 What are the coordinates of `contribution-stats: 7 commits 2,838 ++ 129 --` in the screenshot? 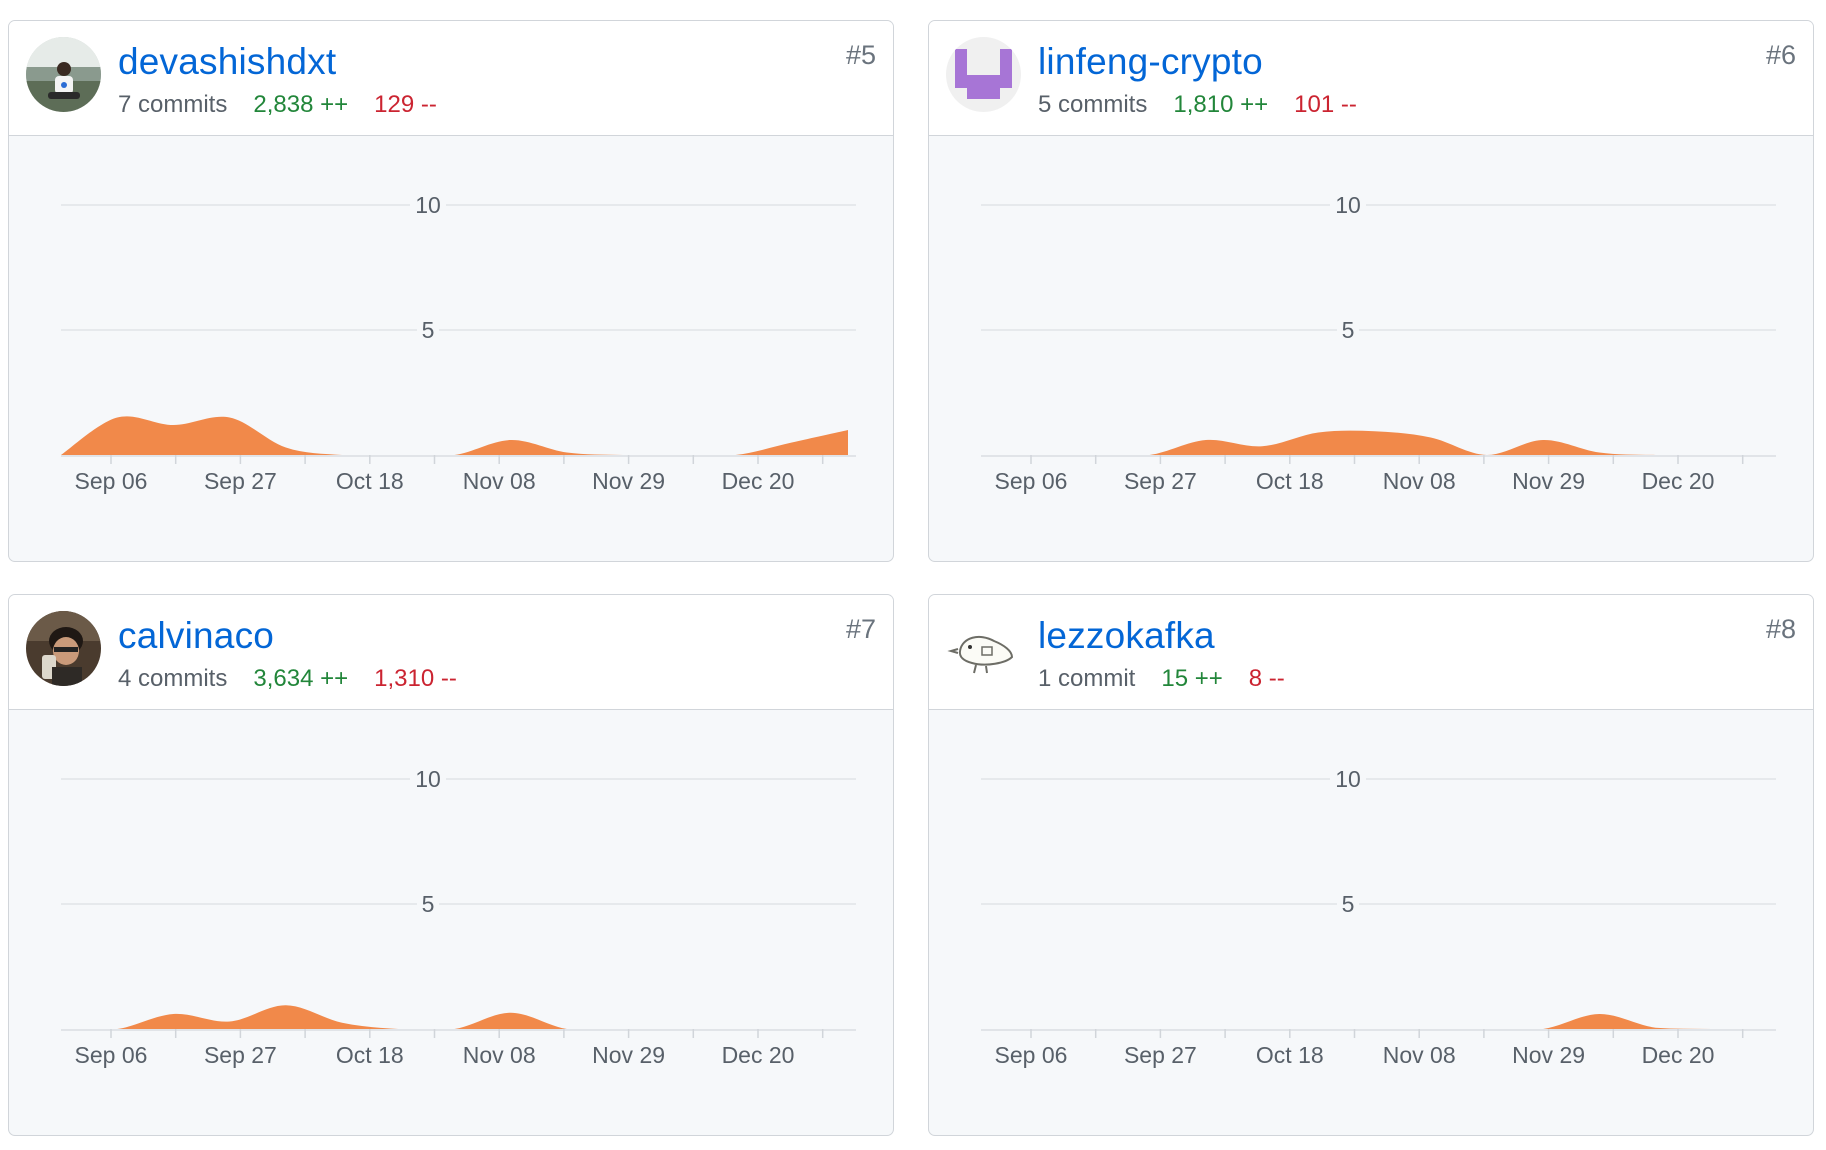 It's located at (290, 105).